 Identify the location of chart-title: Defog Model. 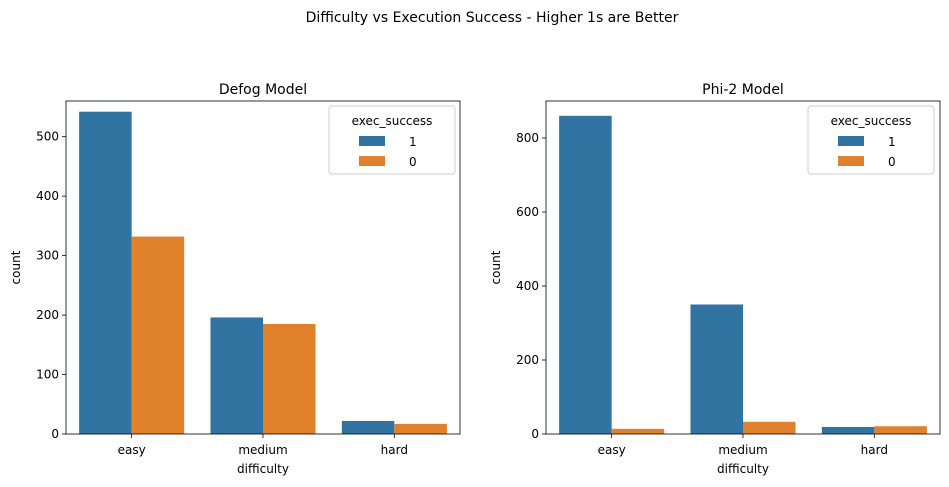
(263, 90).